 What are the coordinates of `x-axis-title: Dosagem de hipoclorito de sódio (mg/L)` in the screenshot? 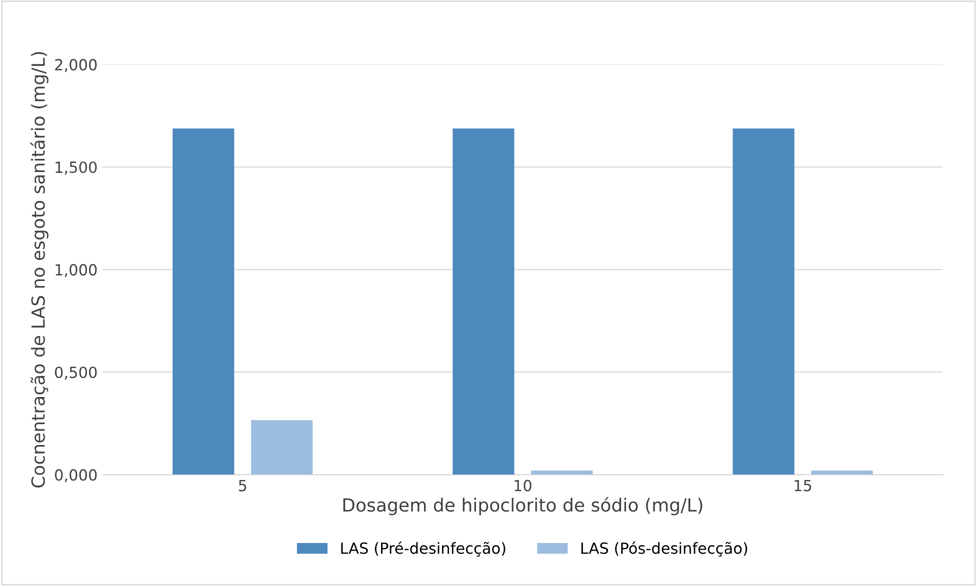 It's located at (522, 506).